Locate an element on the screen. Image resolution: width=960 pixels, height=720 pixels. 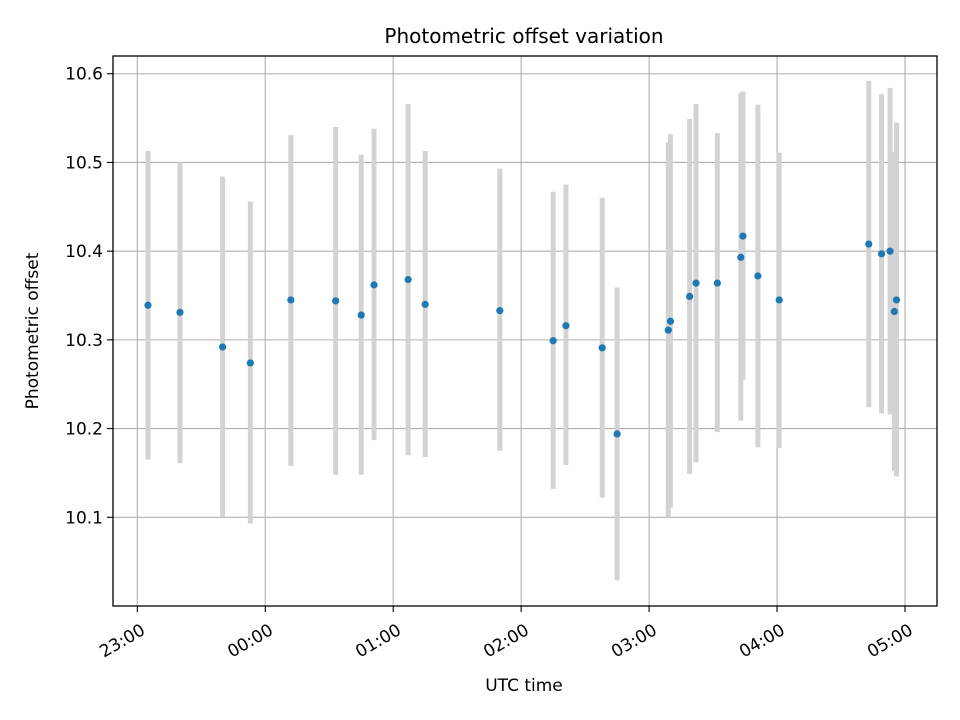
y-tick-label: 10.6 is located at coordinates (84, 75).